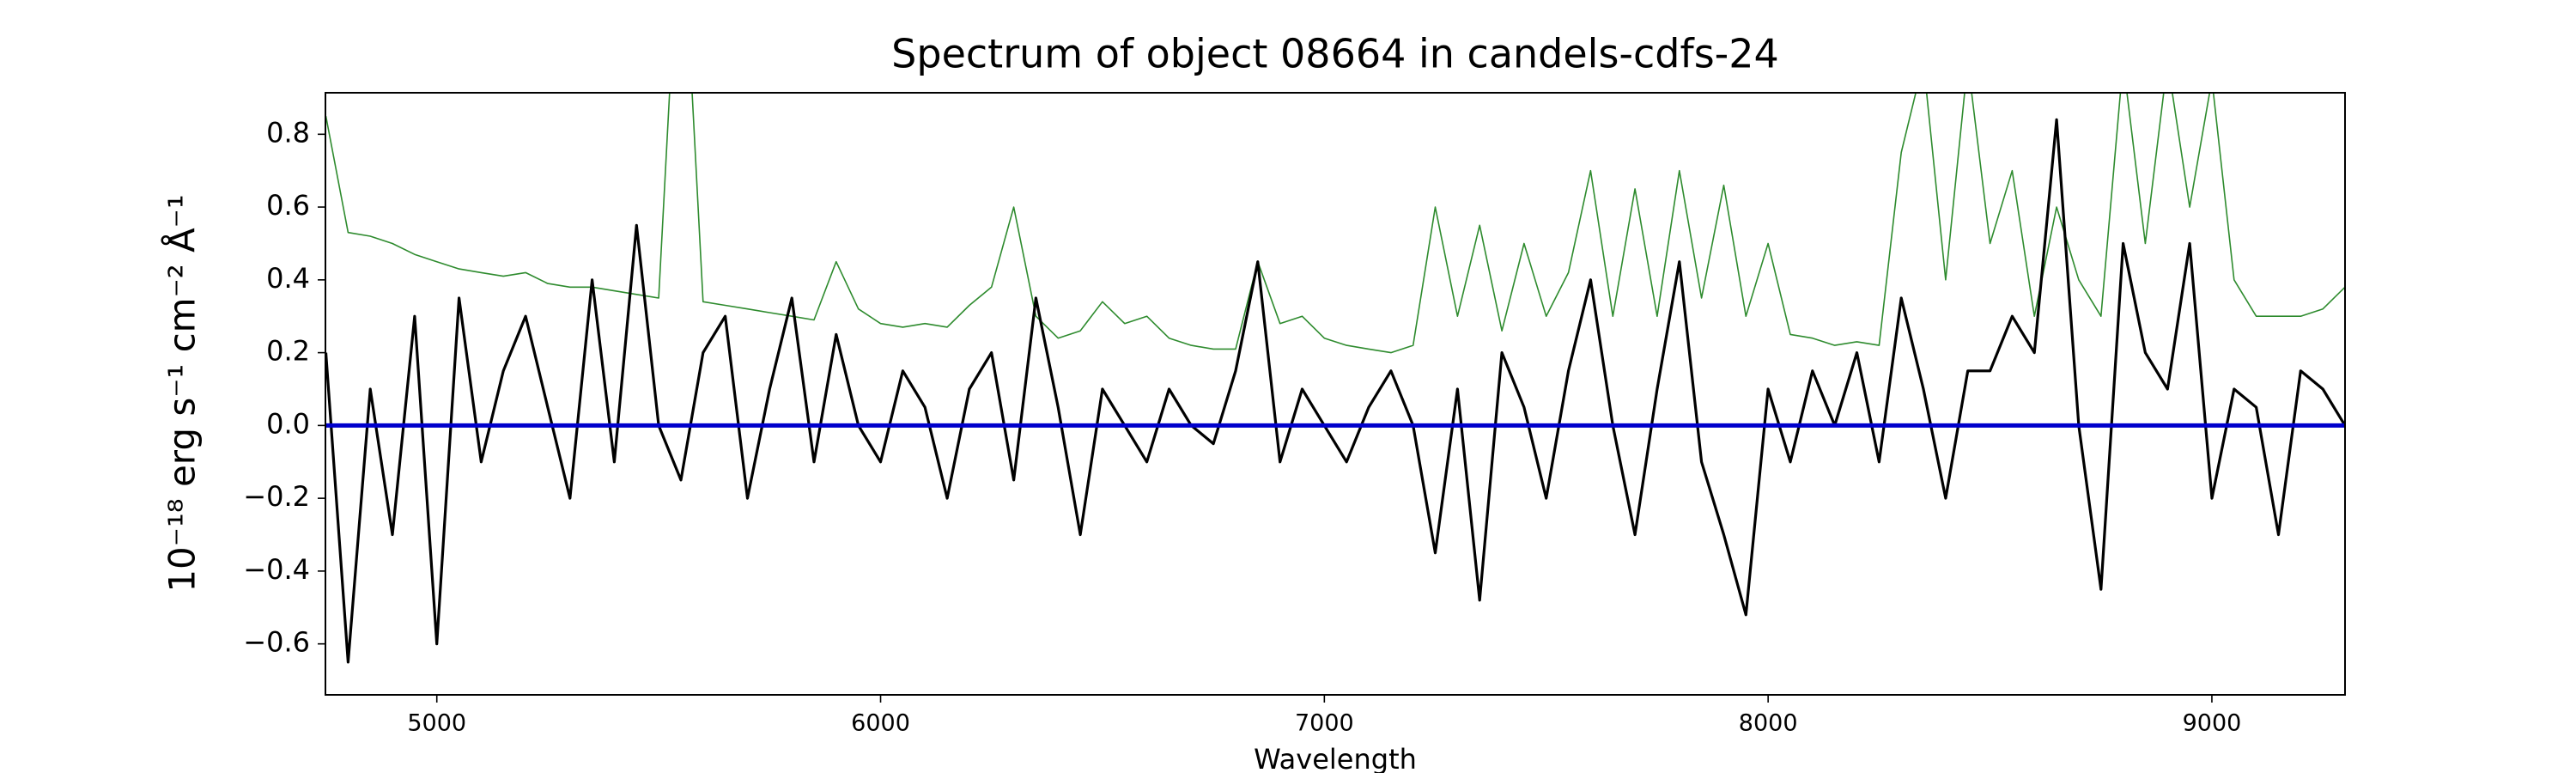  What do you see at coordinates (1769, 723) in the screenshot?
I see `x-tick-label: 8000` at bounding box center [1769, 723].